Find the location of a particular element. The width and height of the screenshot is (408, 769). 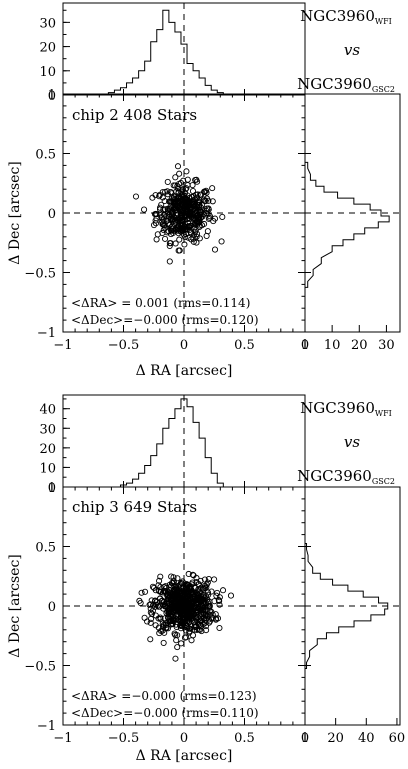

right-hist-x-tick-label: 30 is located at coordinates (386, 345).